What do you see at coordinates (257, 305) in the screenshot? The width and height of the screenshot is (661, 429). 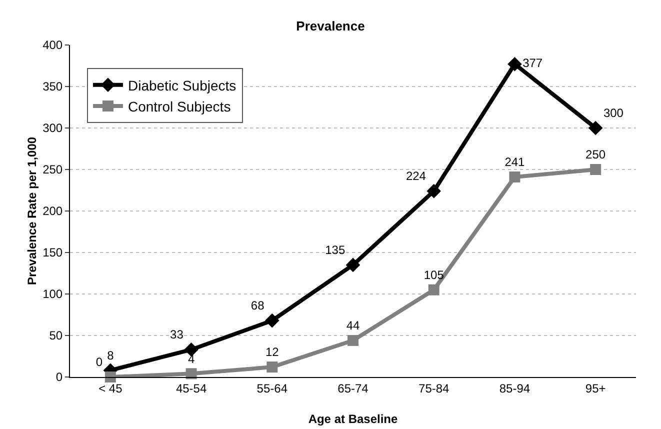 I see `data-label: 68` at bounding box center [257, 305].